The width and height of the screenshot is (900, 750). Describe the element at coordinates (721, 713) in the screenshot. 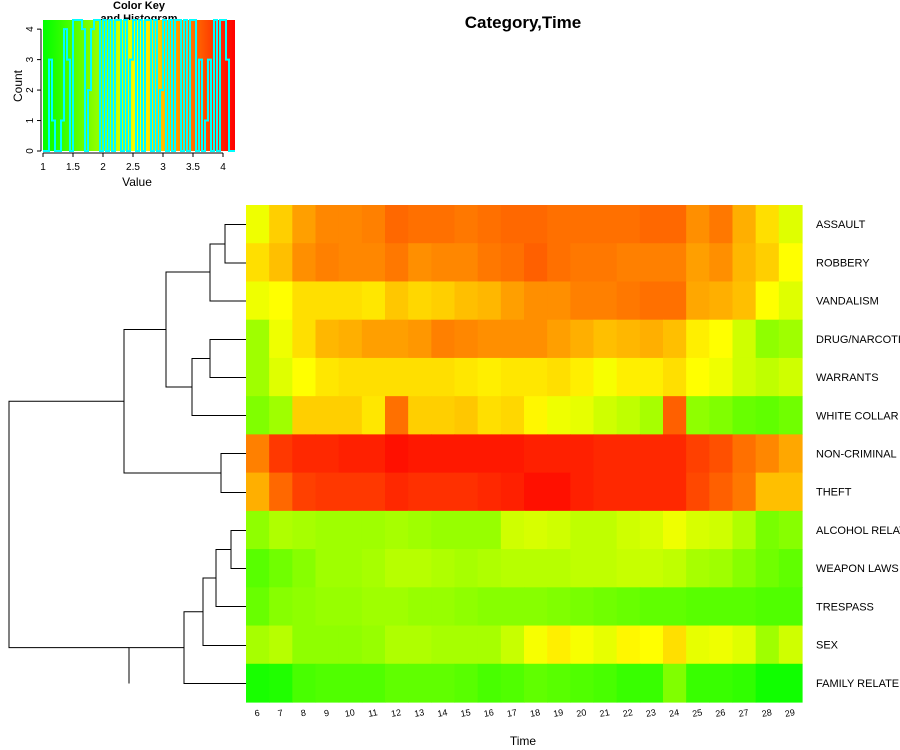

I see `column-label: 26` at that location.